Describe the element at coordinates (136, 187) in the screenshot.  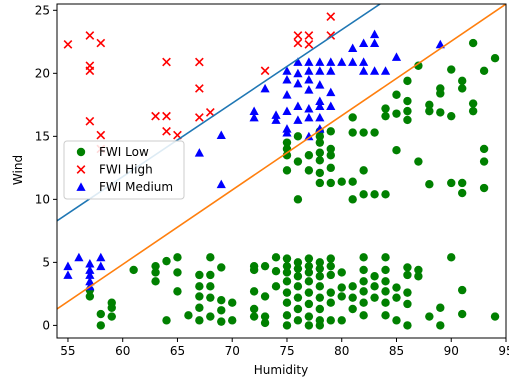
I see `legend-label-3: FWI Medium` at that location.